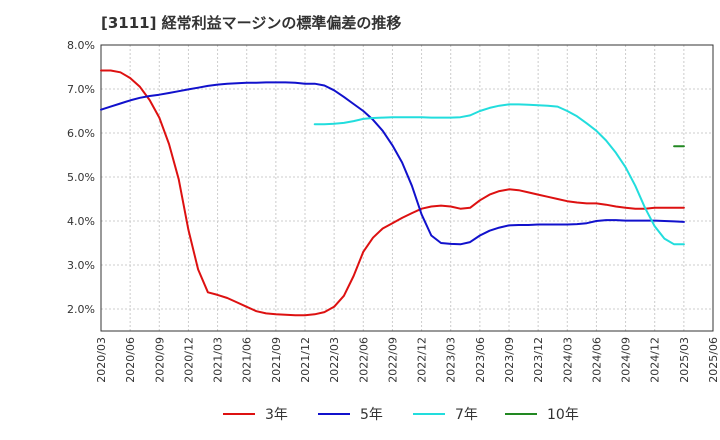  What do you see at coordinates (371, 415) in the screenshot?
I see `legend-label: 5年` at bounding box center [371, 415].